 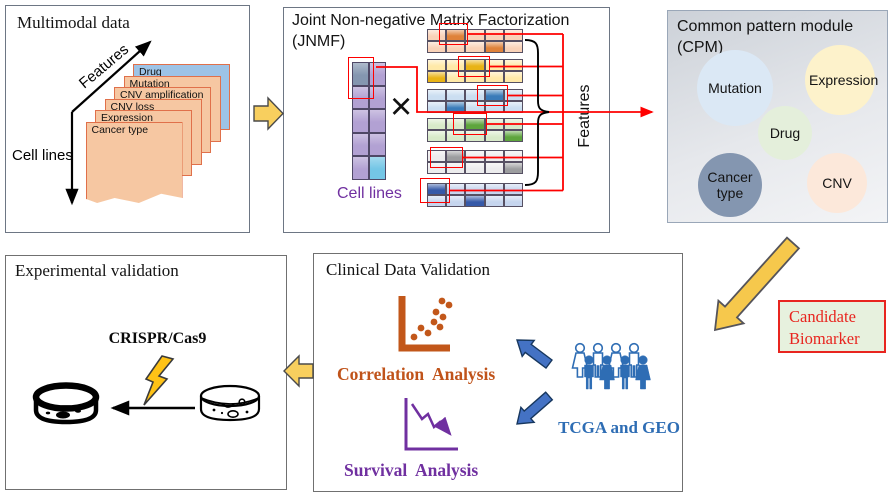 I want to click on tcga-geo-label: TCGA and GEO, so click(x=619, y=427).